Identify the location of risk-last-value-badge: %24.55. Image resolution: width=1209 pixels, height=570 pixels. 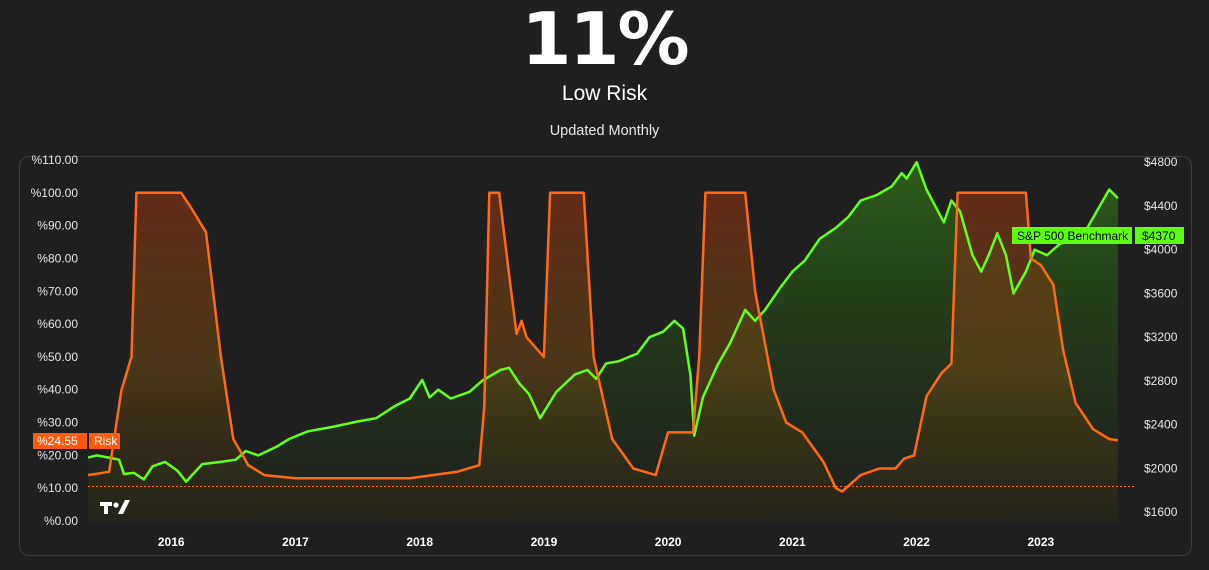
(60, 441).